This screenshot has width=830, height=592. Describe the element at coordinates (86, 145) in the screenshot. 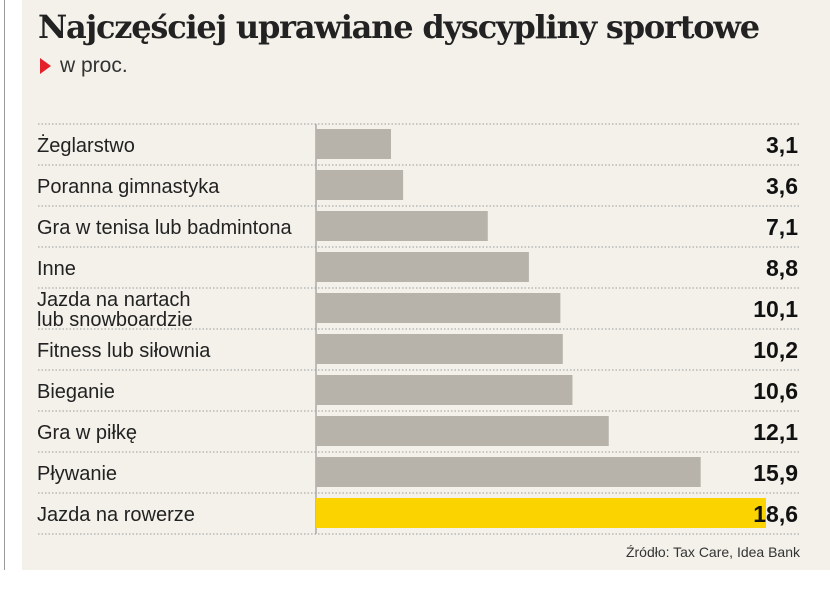

I see `category-label: Żeglarstwo` at that location.